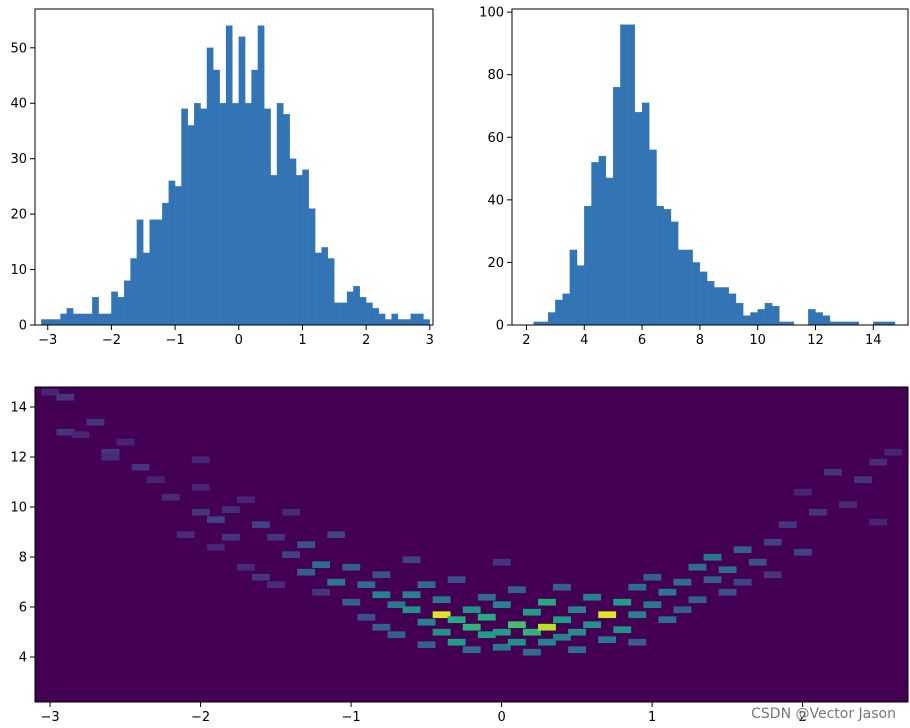 This screenshot has width=910, height=728. Describe the element at coordinates (700, 340) in the screenshot. I see `x-tick-label: 8` at that location.